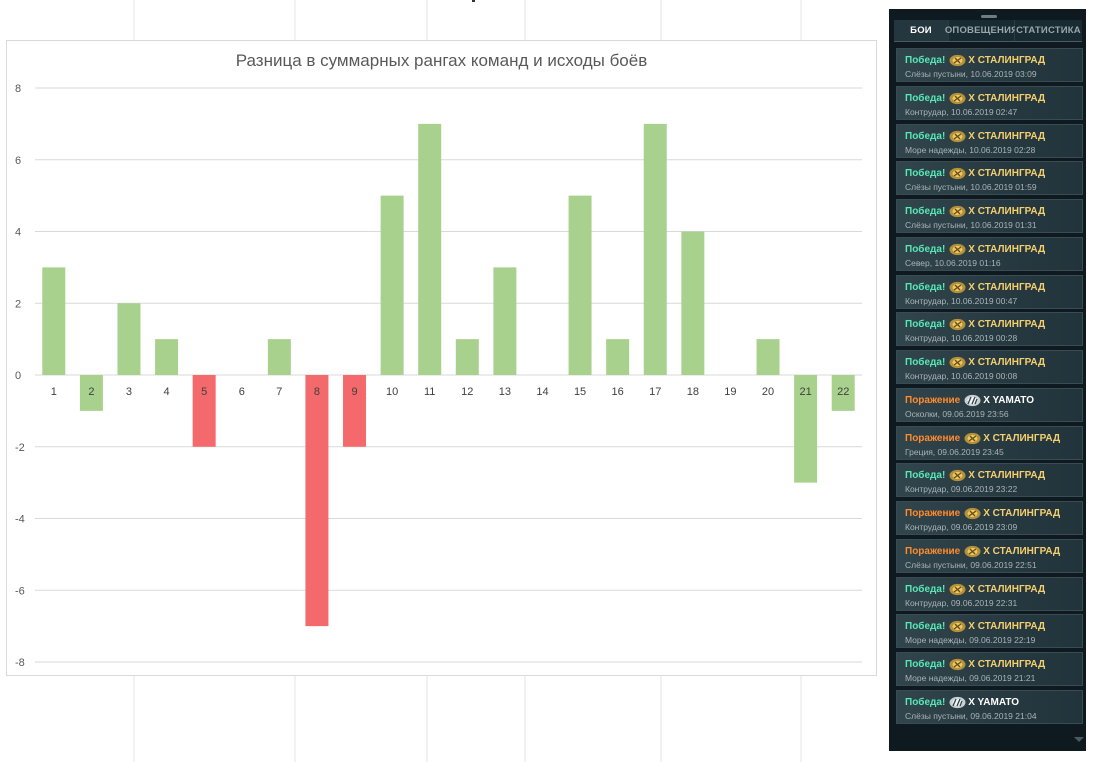 This screenshot has height=762, width=1095. What do you see at coordinates (20, 663) in the screenshot?
I see `y-tick-label: -8` at bounding box center [20, 663].